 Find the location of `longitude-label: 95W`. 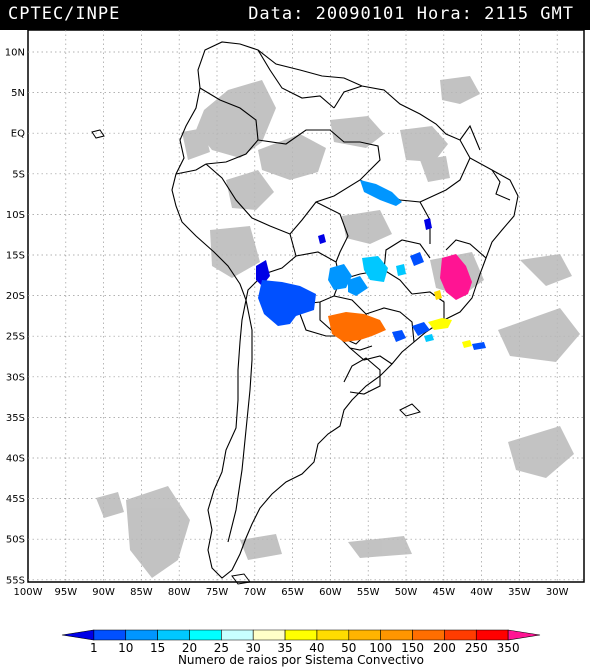

longitude-label: 95W is located at coordinates (65, 592).